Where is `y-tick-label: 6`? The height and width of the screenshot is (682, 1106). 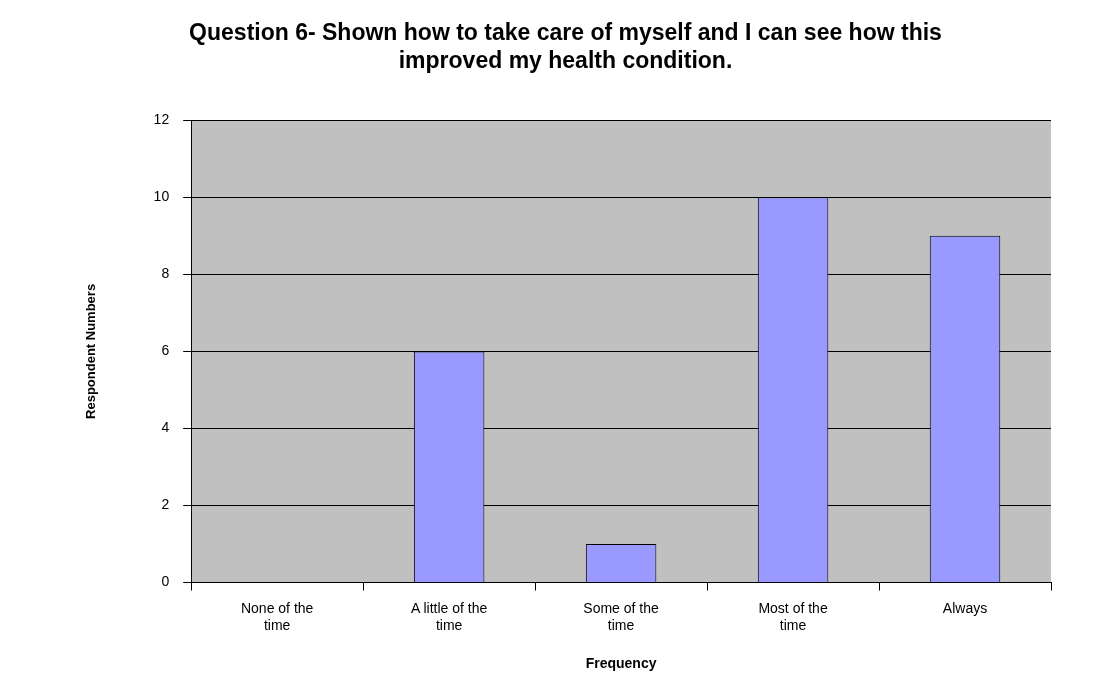
y-tick-label: 6 is located at coordinates (165, 350).